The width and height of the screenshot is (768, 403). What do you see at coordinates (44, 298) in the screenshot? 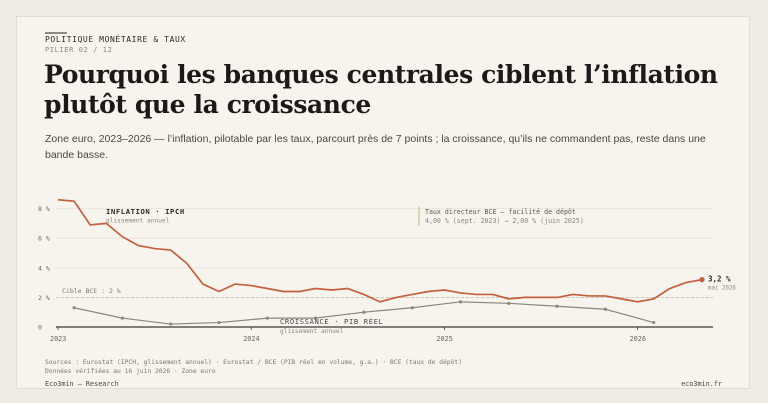
I see `y-tick-label: 2 %` at bounding box center [44, 298].